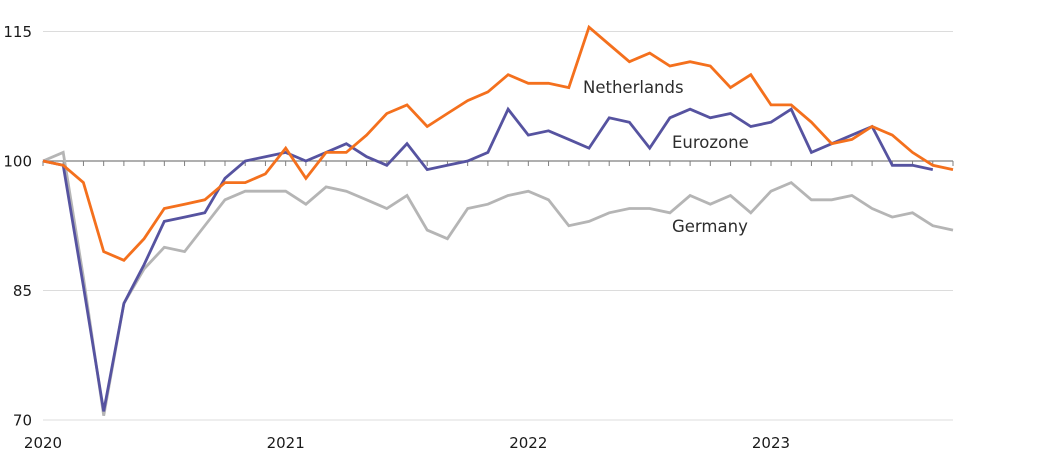 The image size is (1051, 455). Describe the element at coordinates (771, 443) in the screenshot. I see `x-axis-label-2023: 2023` at that location.